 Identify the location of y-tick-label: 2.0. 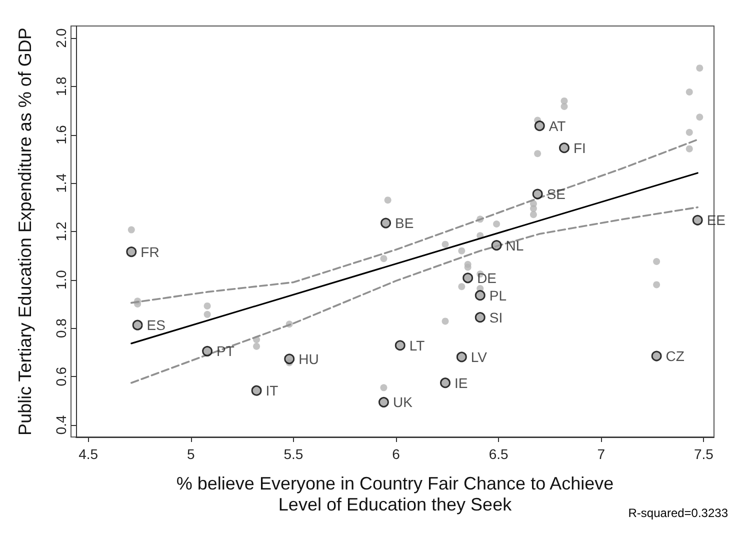
(61, 38).